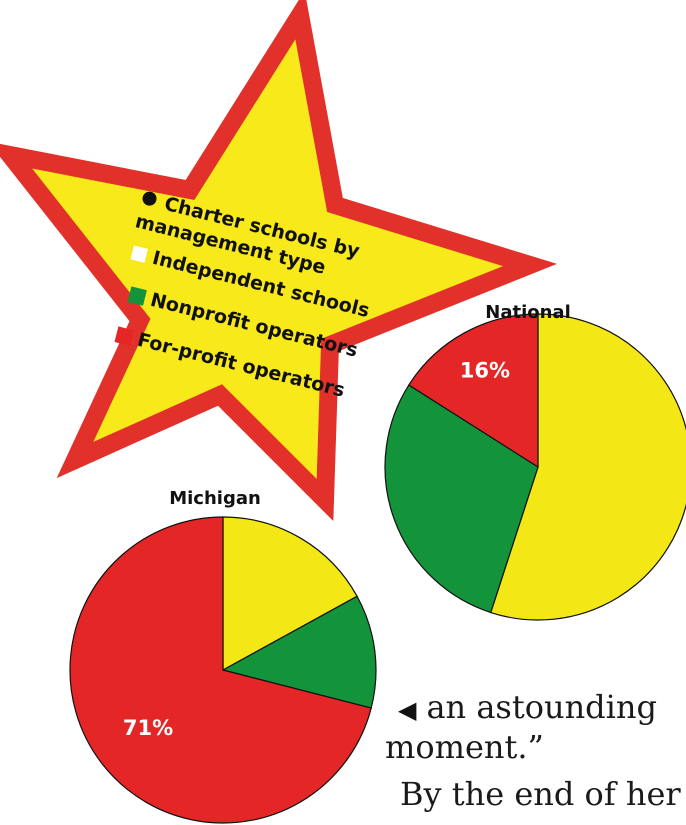 The image size is (686, 825). I want to click on body-text-line2: moment.”, so click(464, 747).